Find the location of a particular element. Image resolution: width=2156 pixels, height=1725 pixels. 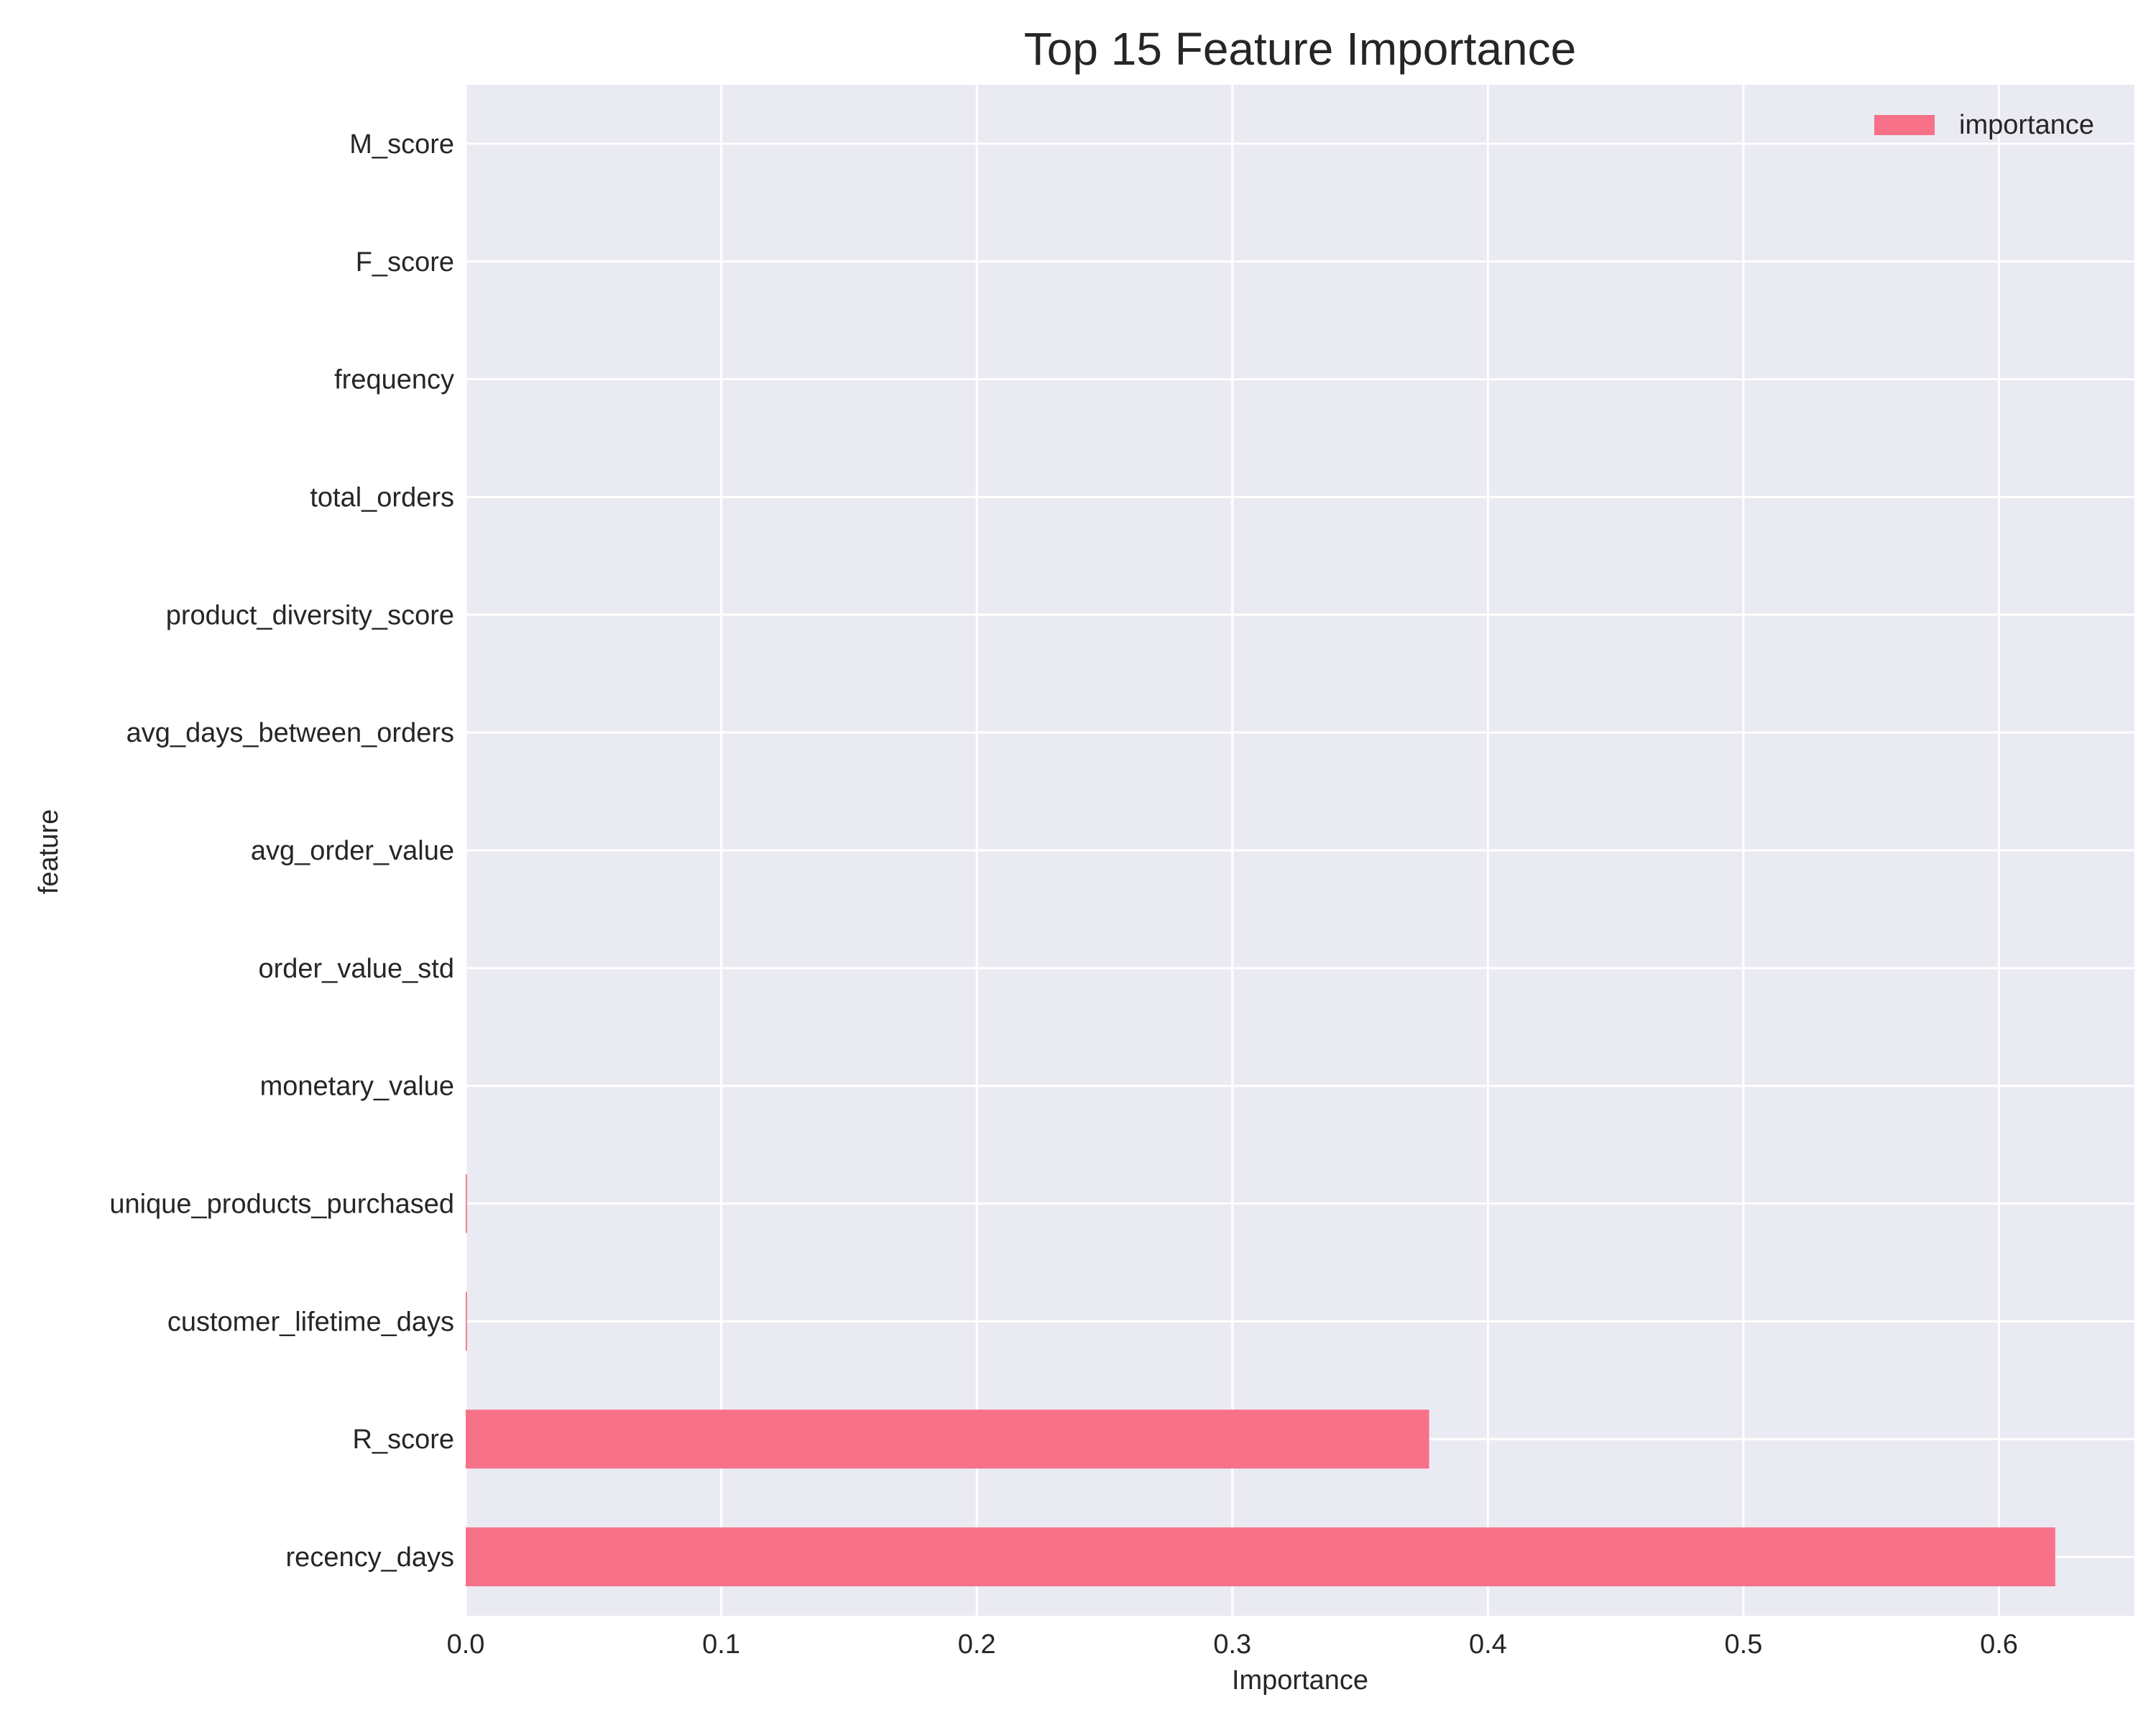

y-tick-label: recency_days is located at coordinates (370, 1557).